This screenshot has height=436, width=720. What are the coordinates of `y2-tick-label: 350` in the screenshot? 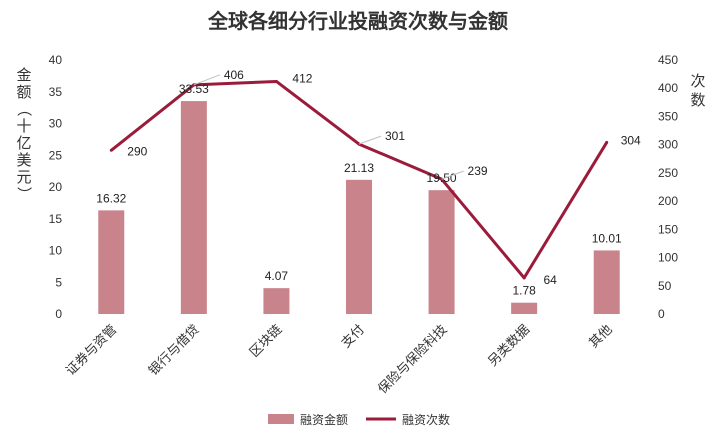 It's located at (668, 116).